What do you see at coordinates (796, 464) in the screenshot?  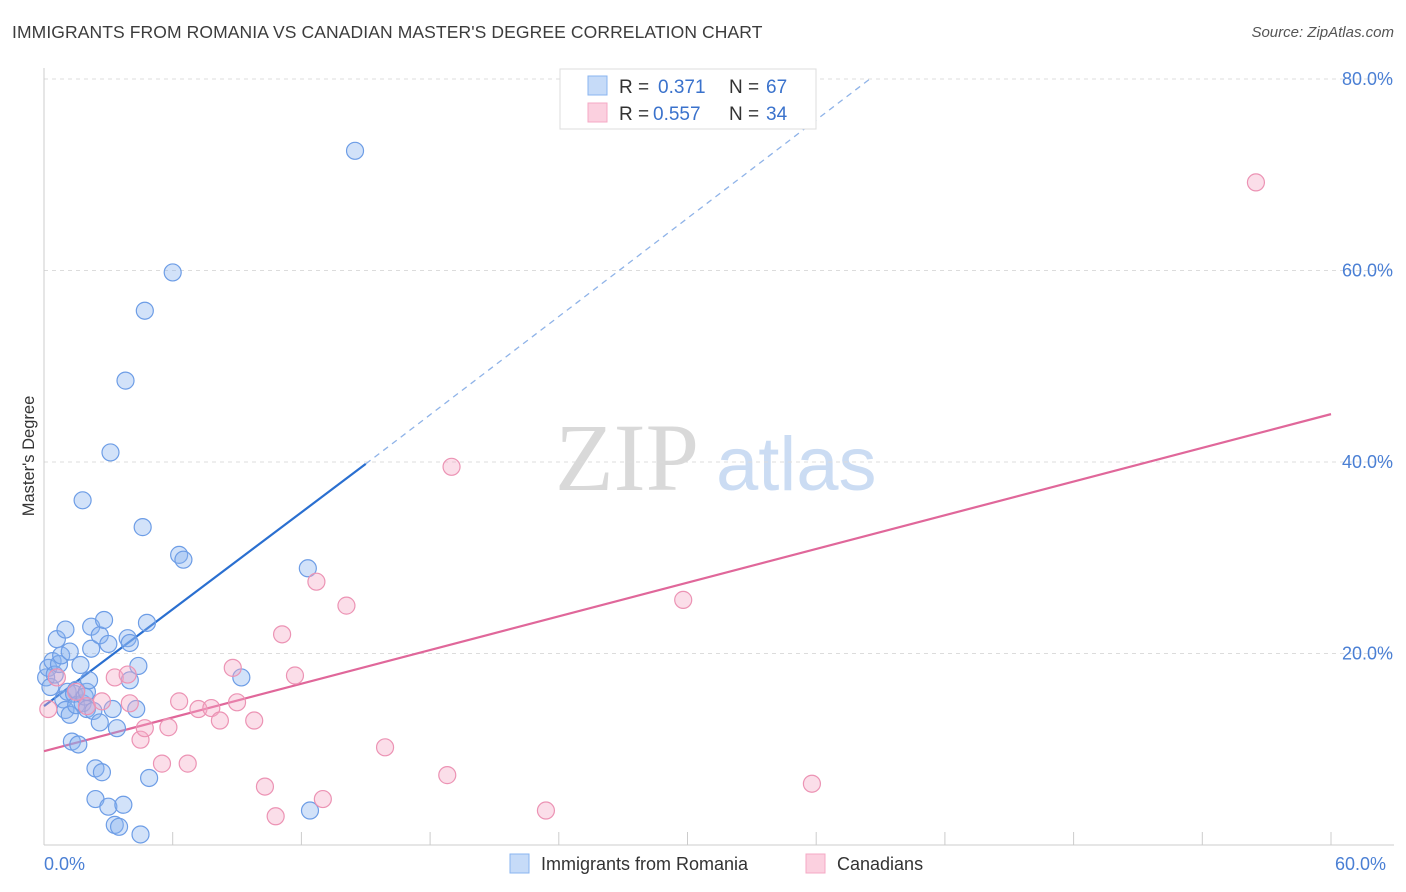 I see `watermark-atlas: atlas` at bounding box center [796, 464].